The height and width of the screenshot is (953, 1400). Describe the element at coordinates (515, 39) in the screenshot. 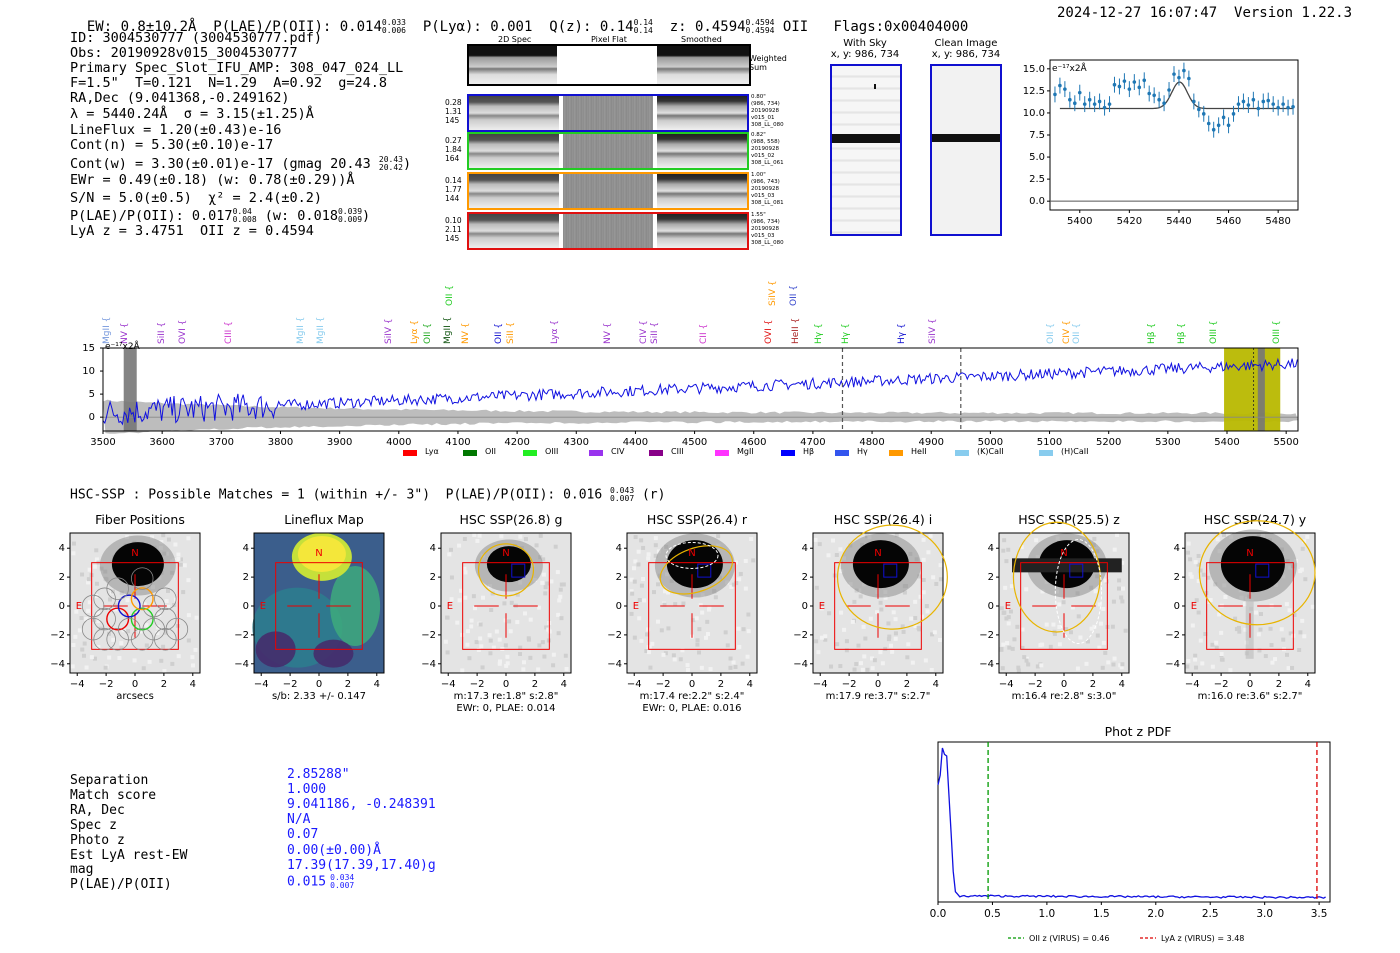

I see `col-header-2dspec: 2D Spec` at that location.